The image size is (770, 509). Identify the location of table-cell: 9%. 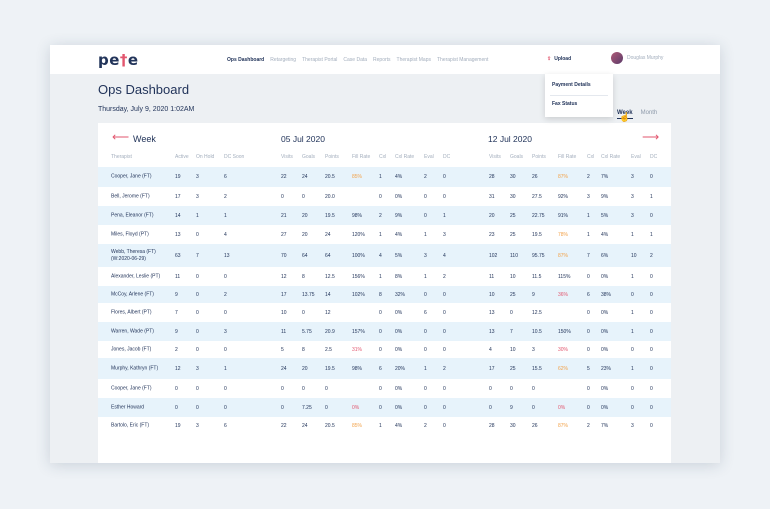
(399, 215).